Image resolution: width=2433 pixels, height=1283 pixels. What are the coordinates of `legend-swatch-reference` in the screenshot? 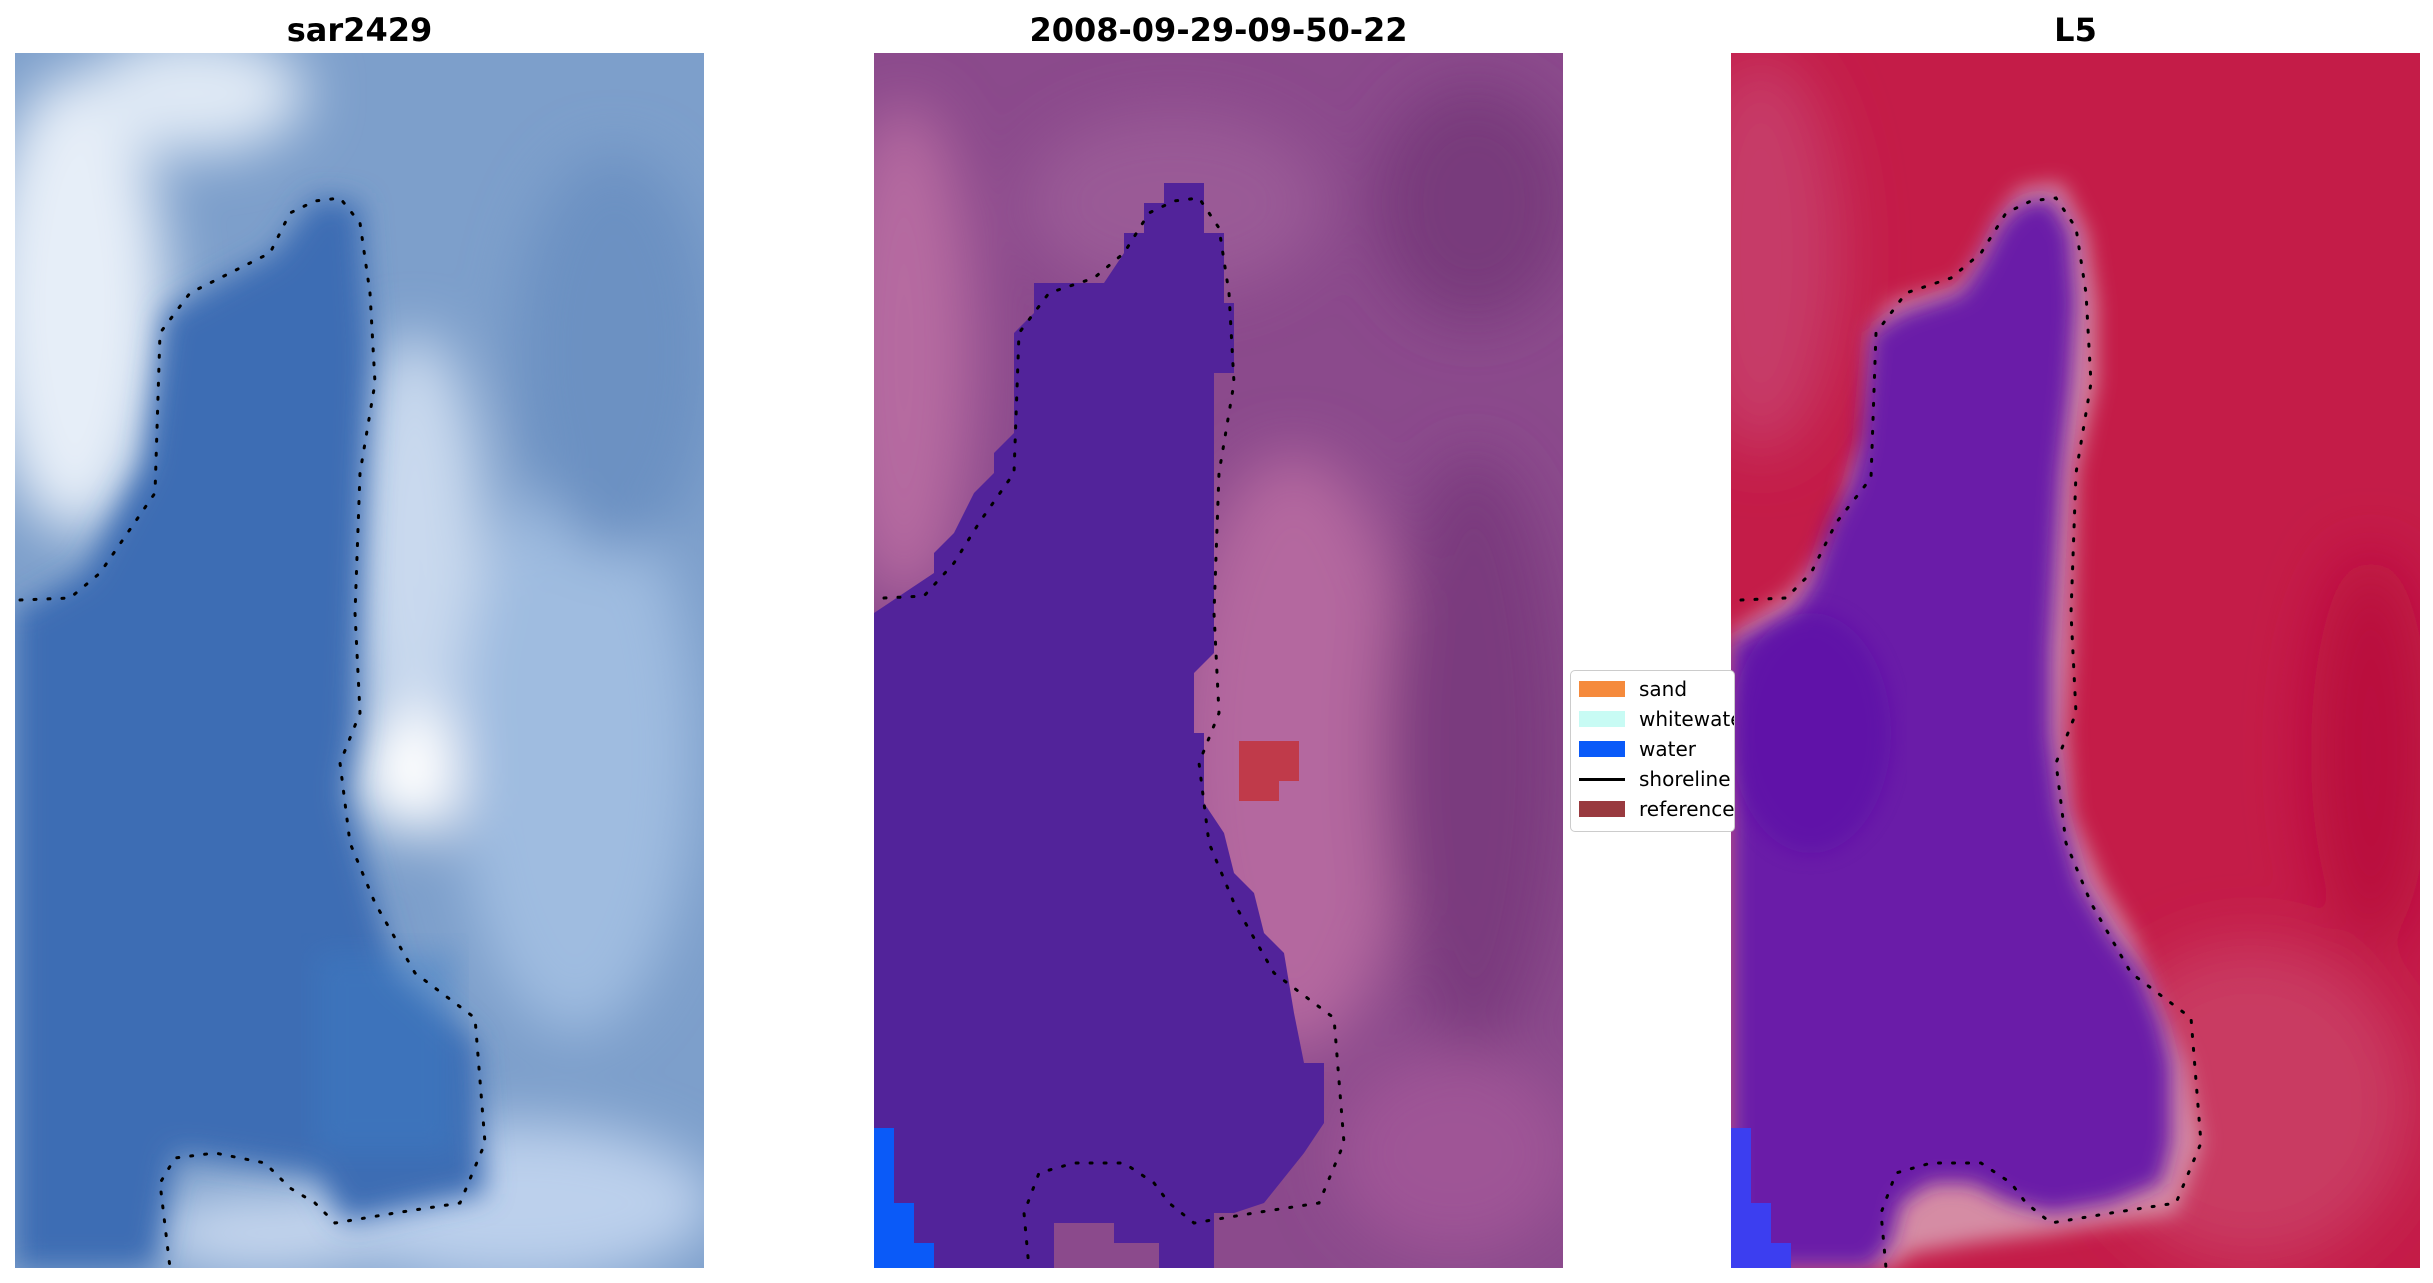 It's located at (1602, 809).